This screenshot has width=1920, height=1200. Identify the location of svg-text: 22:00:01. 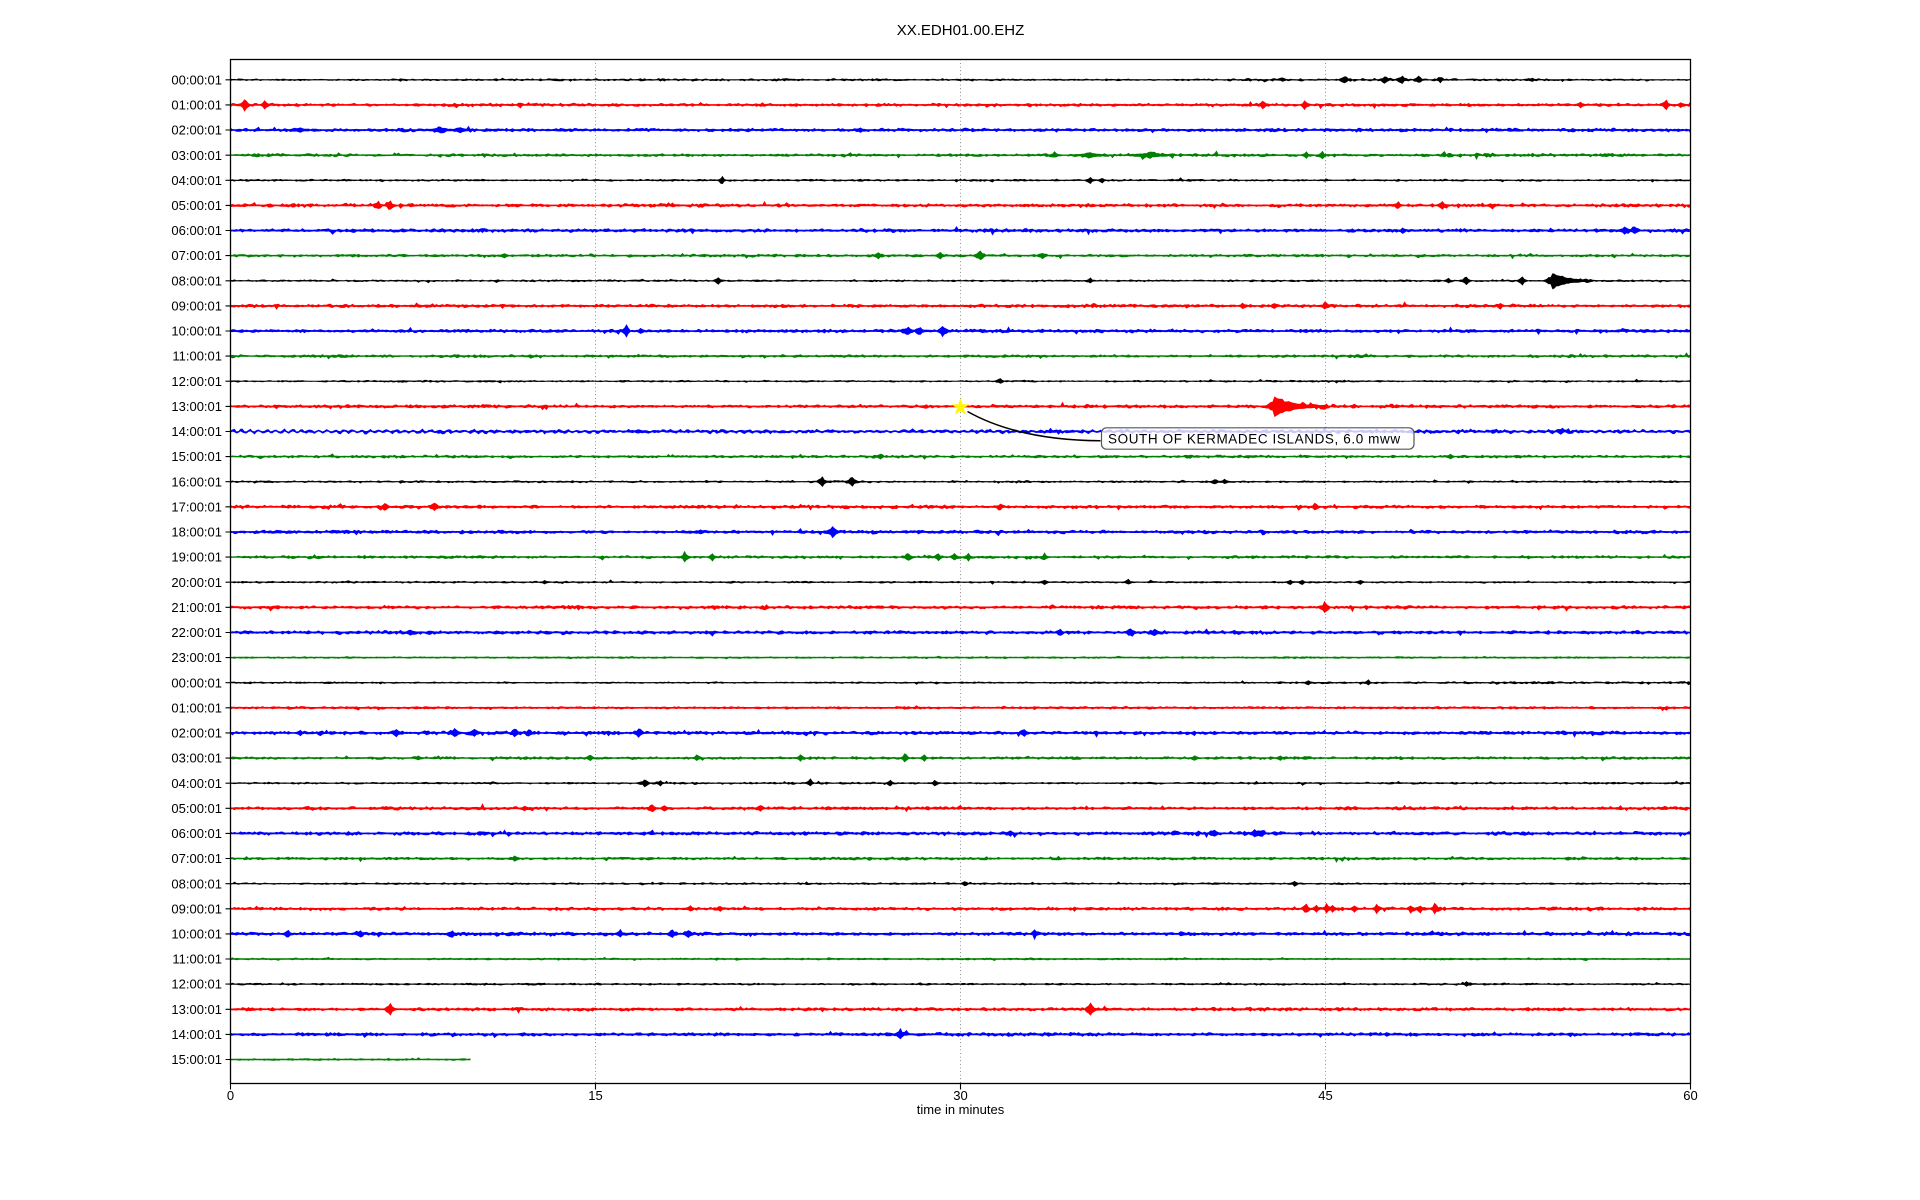
(196, 632).